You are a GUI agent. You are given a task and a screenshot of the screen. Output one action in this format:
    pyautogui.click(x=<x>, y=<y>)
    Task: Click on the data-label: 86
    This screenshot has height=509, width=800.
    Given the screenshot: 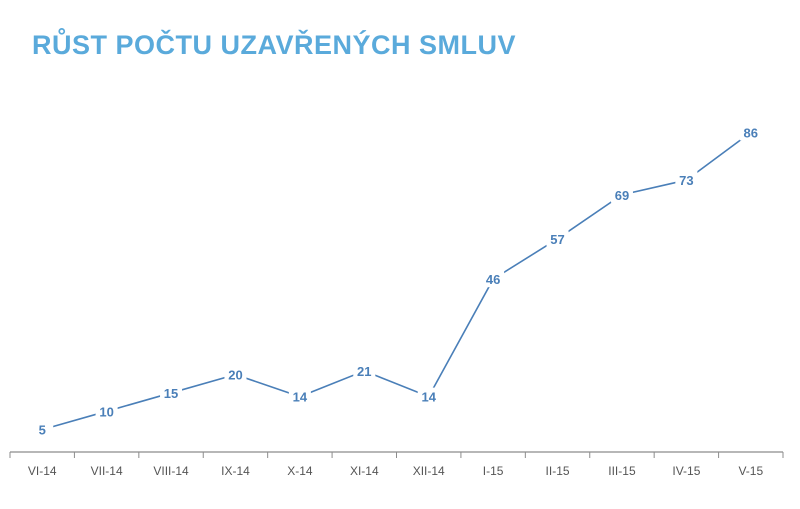 What is the action you would take?
    pyautogui.click(x=751, y=132)
    